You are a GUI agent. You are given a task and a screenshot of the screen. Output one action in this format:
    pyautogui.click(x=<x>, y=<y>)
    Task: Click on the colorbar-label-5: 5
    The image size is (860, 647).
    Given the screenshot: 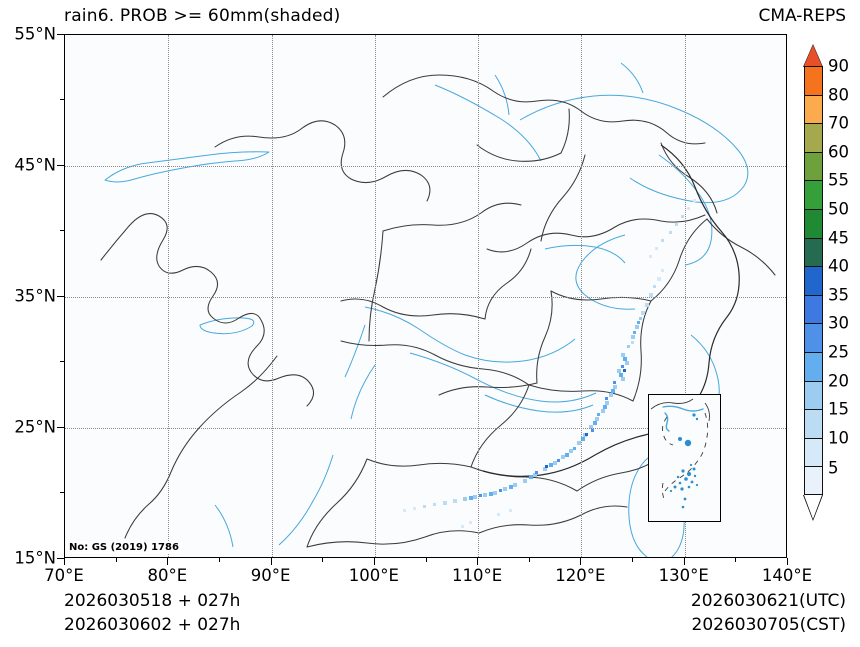 What is the action you would take?
    pyautogui.click(x=833, y=468)
    